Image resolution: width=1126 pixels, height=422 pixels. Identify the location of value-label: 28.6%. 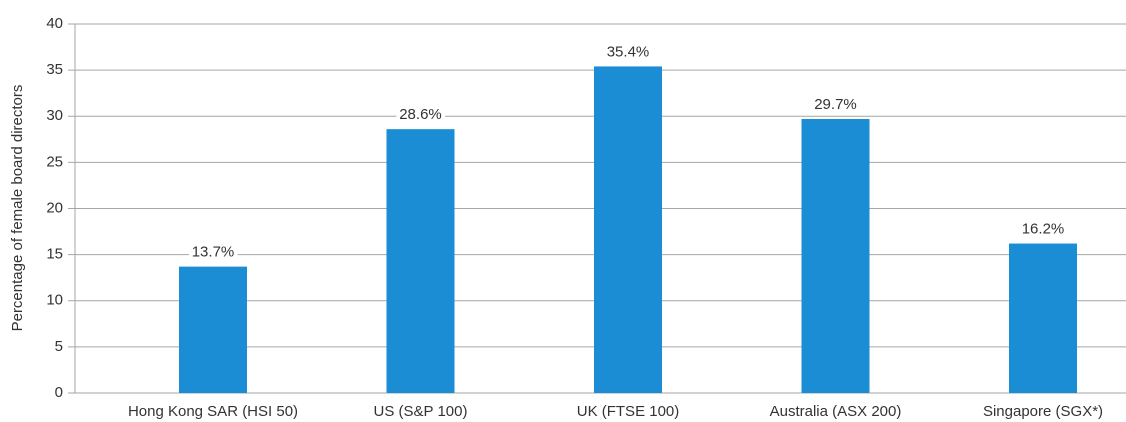
(420, 114).